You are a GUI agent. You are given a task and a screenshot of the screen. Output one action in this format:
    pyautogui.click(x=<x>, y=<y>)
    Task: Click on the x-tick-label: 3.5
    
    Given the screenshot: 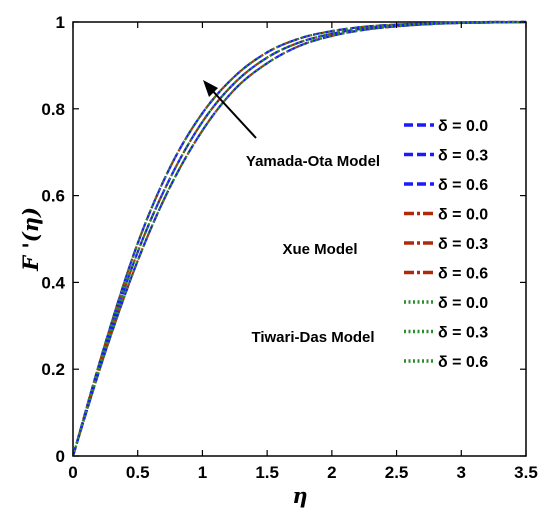 What is the action you would take?
    pyautogui.click(x=526, y=472)
    